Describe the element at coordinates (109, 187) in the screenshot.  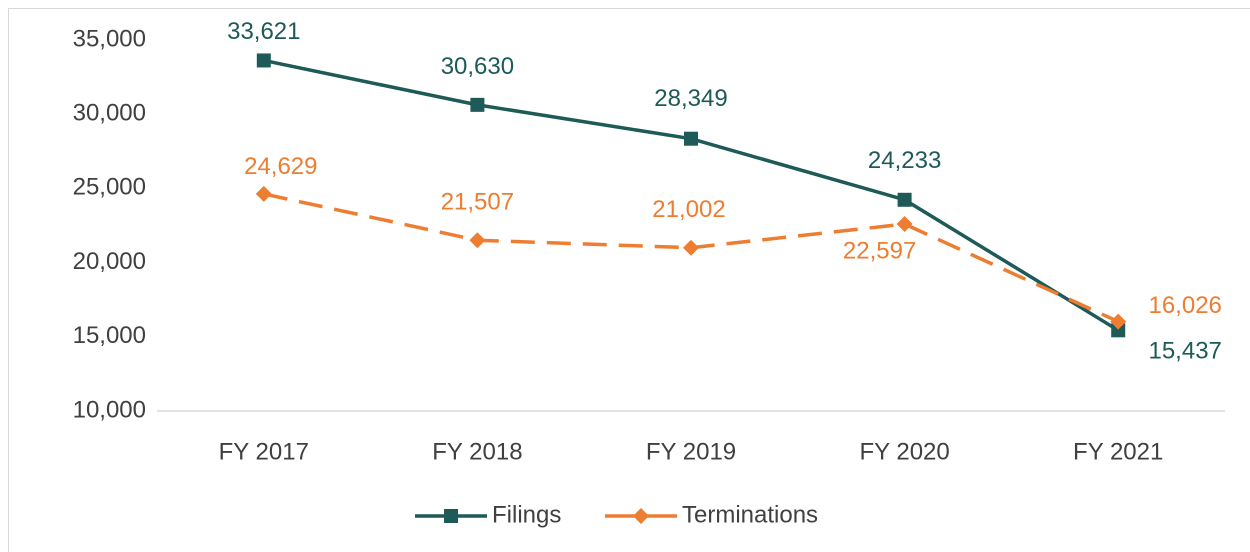
I see `y-tick-label: 25,000` at that location.